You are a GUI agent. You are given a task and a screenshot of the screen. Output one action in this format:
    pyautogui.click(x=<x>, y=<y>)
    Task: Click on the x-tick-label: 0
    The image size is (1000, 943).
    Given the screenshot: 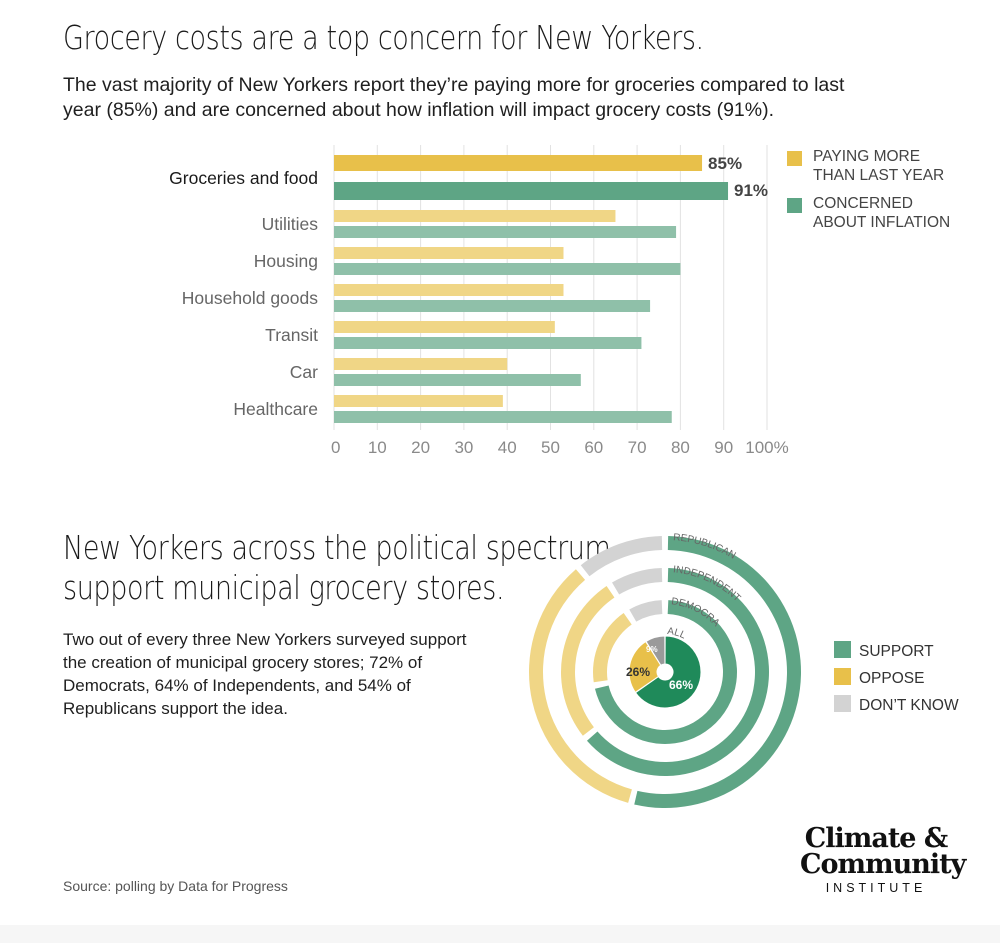 What is the action you would take?
    pyautogui.click(x=335, y=447)
    